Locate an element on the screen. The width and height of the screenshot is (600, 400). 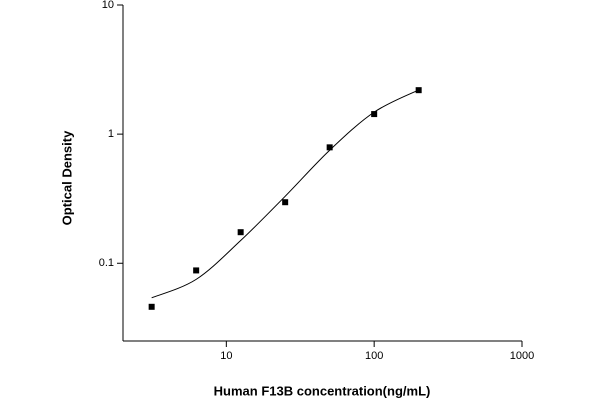
x-tick-label: 100 is located at coordinates (374, 356).